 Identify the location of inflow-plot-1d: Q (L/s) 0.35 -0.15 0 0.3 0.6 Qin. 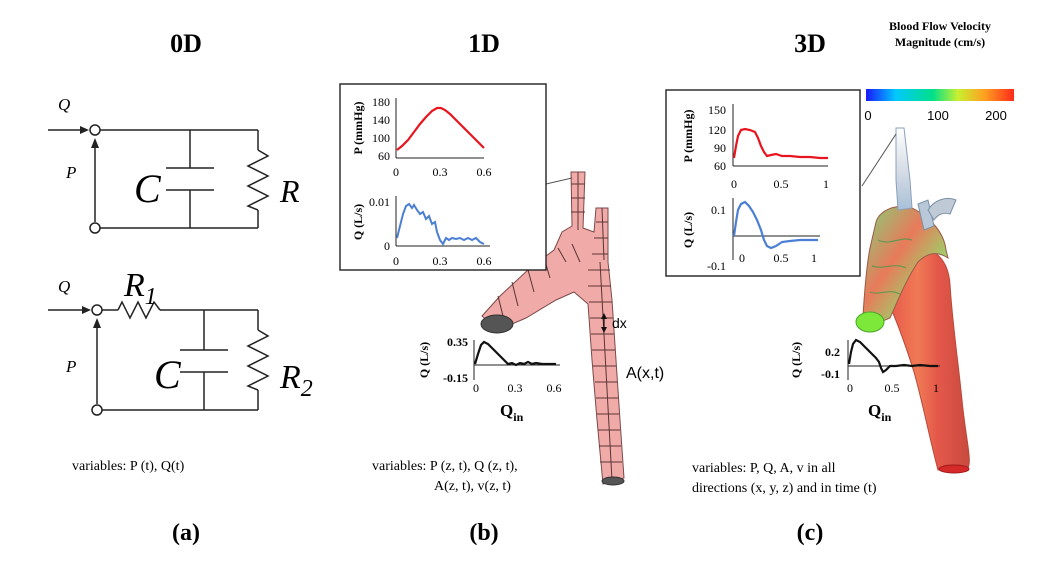
(489, 379).